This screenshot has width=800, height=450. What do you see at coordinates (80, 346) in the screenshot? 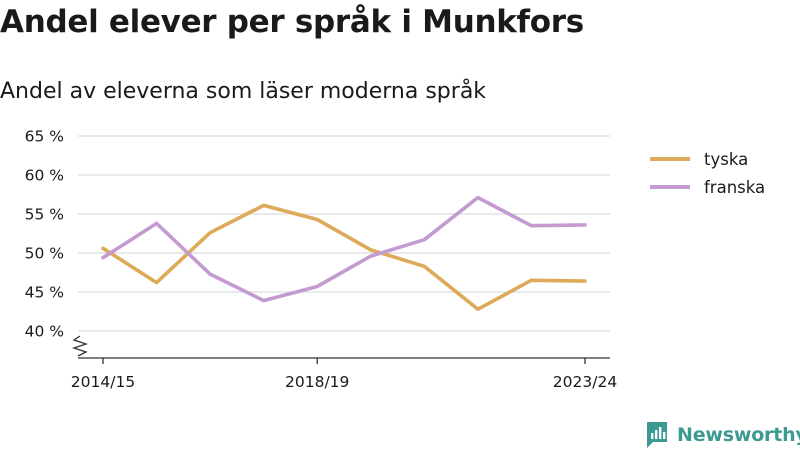
I see `y-axis-break` at bounding box center [80, 346].